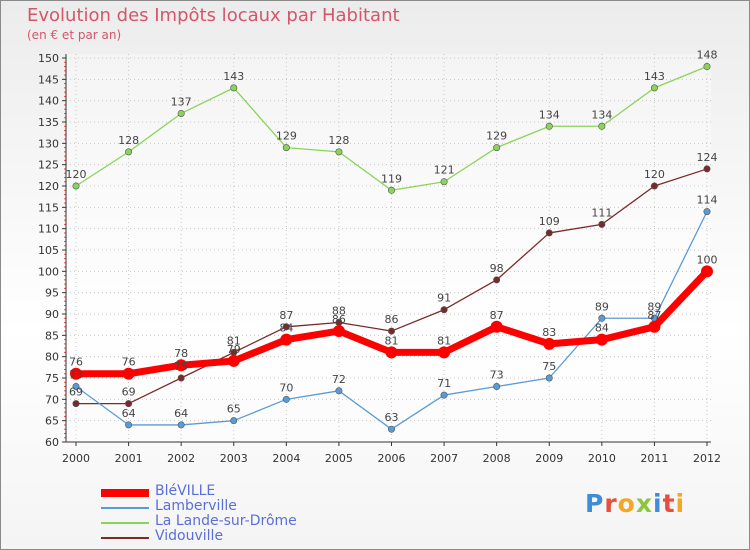 This screenshot has height=550, width=750. Describe the element at coordinates (444, 458) in the screenshot. I see `x-tick-label: 2007` at that location.